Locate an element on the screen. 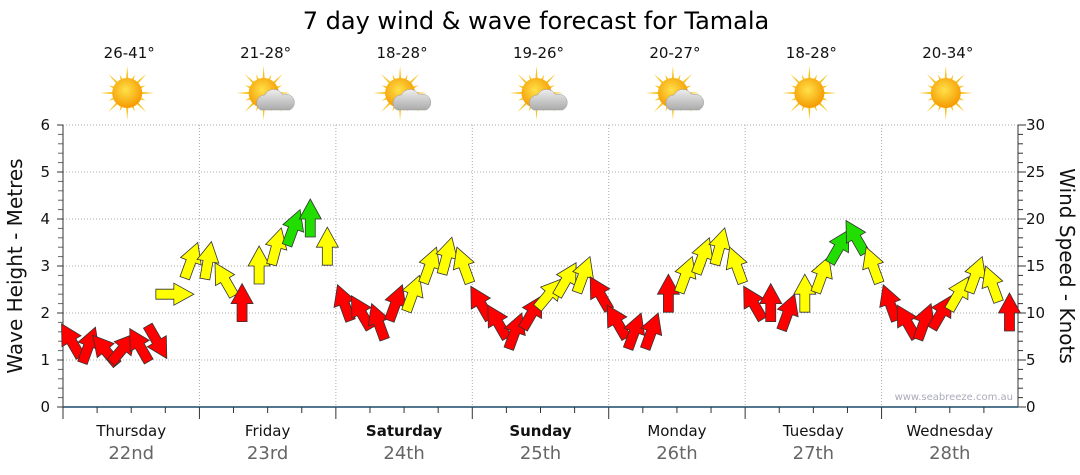 This screenshot has height=475, width=1080. temperature-range: 20-34° is located at coordinates (947, 53).